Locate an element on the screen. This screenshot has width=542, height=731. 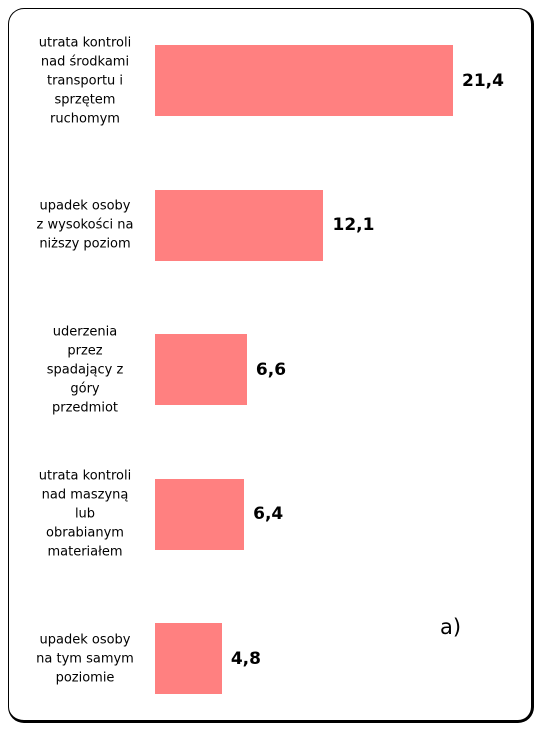
value-label: 6,6 is located at coordinates (271, 369).